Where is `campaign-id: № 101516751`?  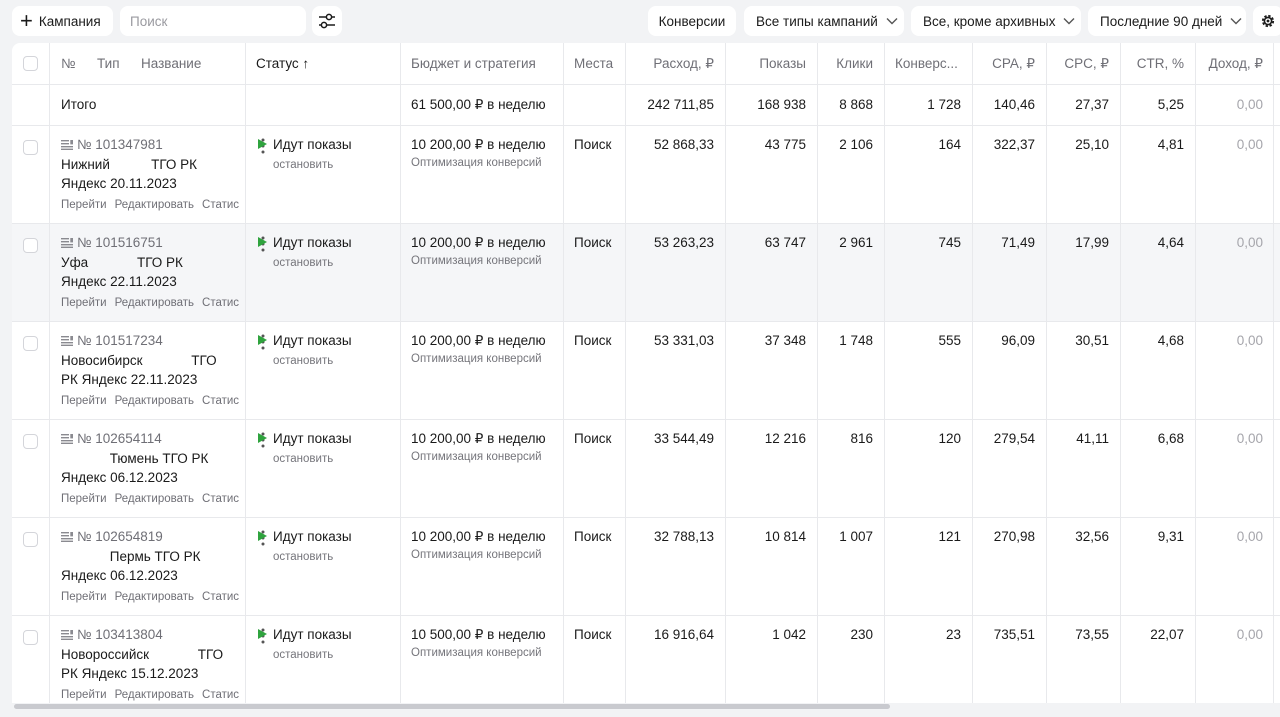
campaign-id: № 101516751 is located at coordinates (120, 242).